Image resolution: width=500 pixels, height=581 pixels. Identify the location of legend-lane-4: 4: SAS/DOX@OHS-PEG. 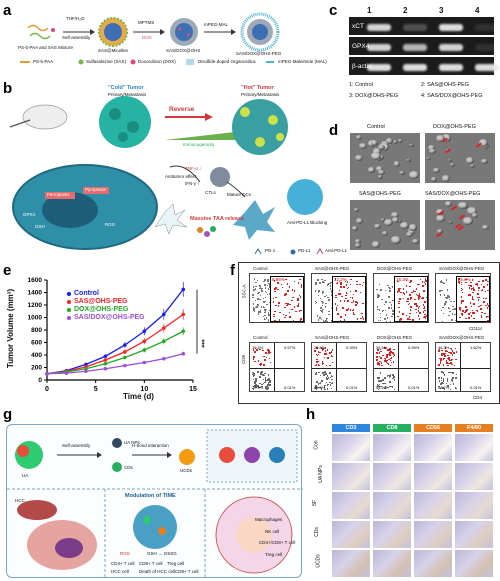
(452, 96).